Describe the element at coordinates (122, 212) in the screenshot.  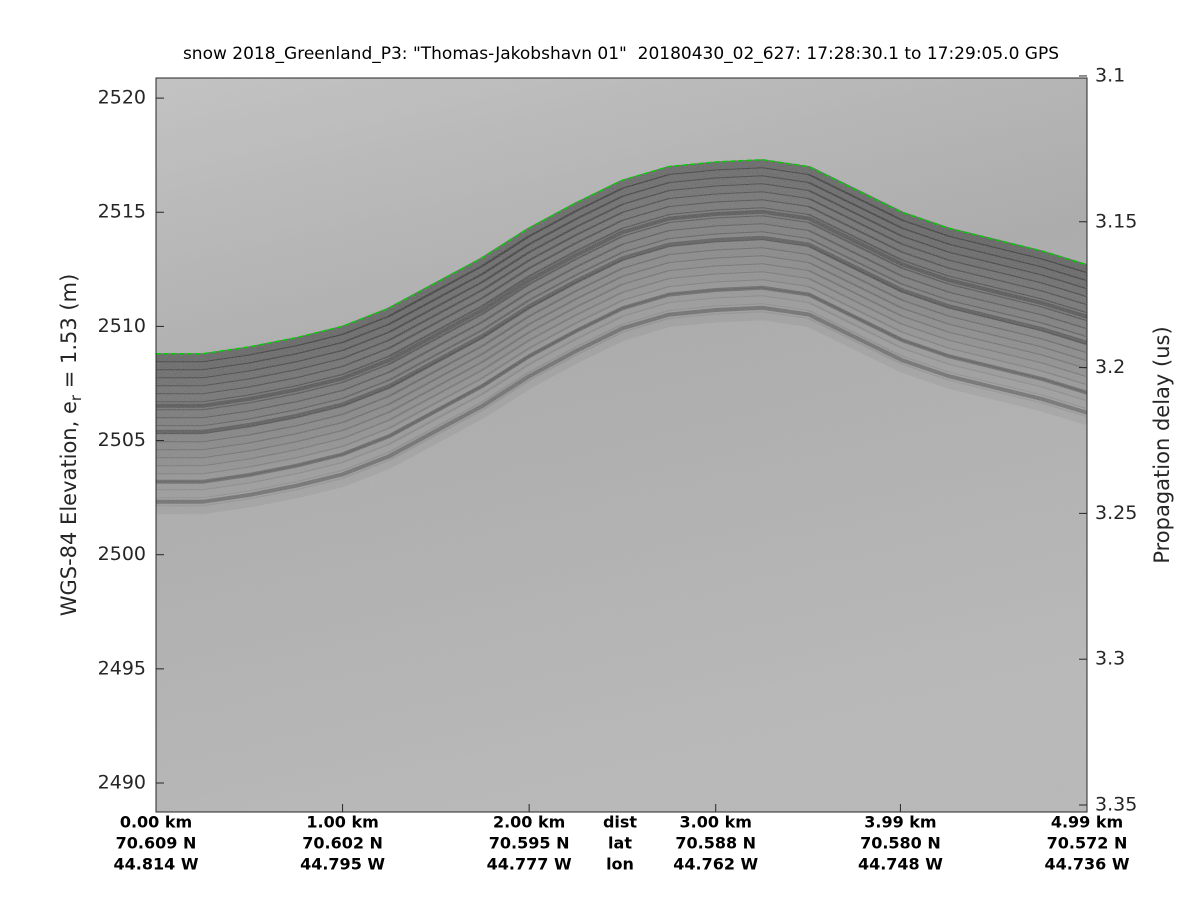
I see `y-tick-label: 2515` at that location.